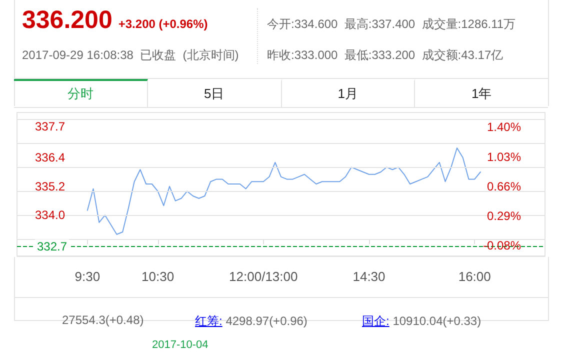  Describe the element at coordinates (103, 320) in the screenshot. I see `text: 27554.3(+0.48)` at that location.